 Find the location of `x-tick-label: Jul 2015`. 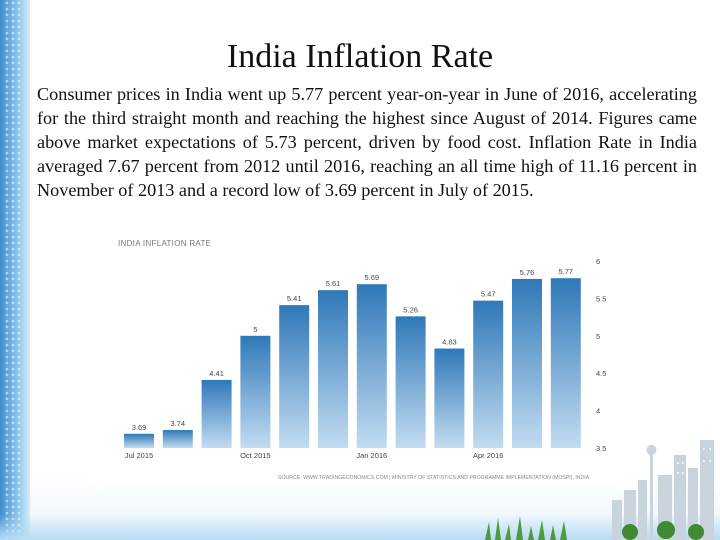

x-tick-label: Jul 2015 is located at coordinates (139, 455).